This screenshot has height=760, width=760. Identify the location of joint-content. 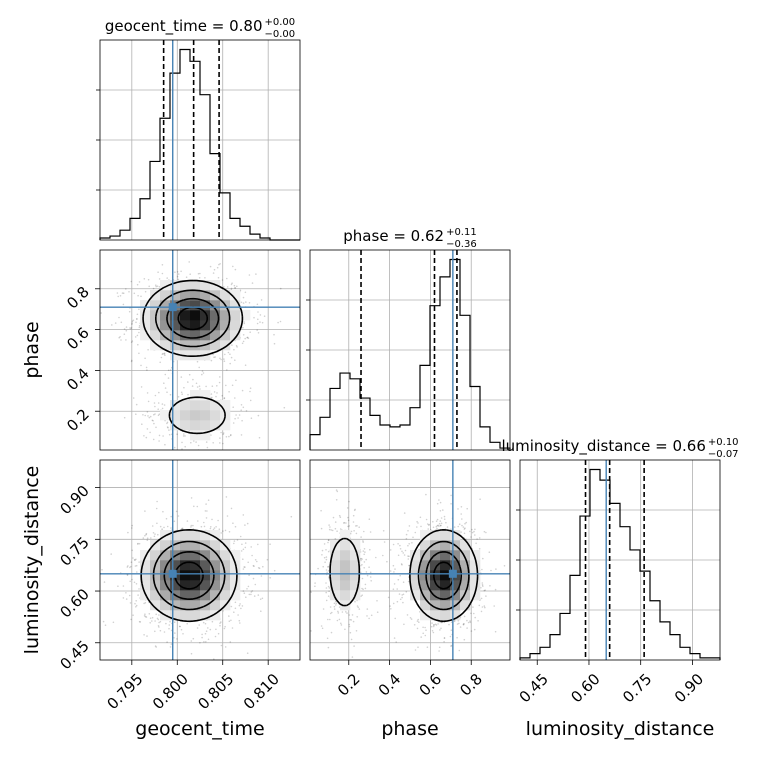
(200, 560).